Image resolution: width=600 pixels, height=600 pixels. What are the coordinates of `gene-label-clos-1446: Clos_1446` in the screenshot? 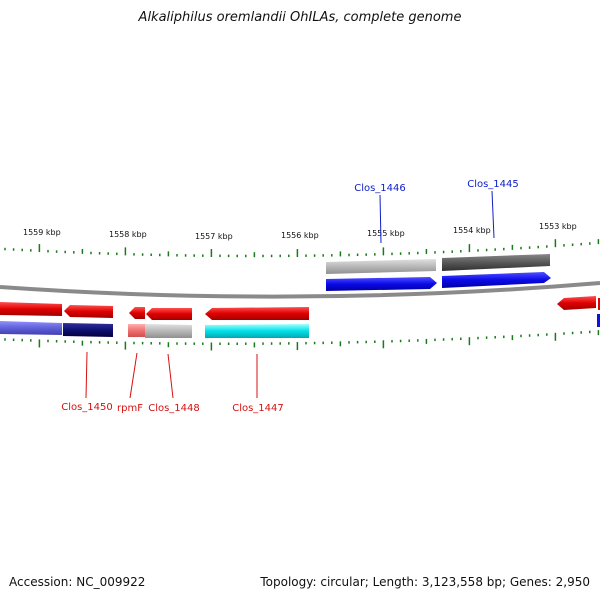 It's located at (380, 188).